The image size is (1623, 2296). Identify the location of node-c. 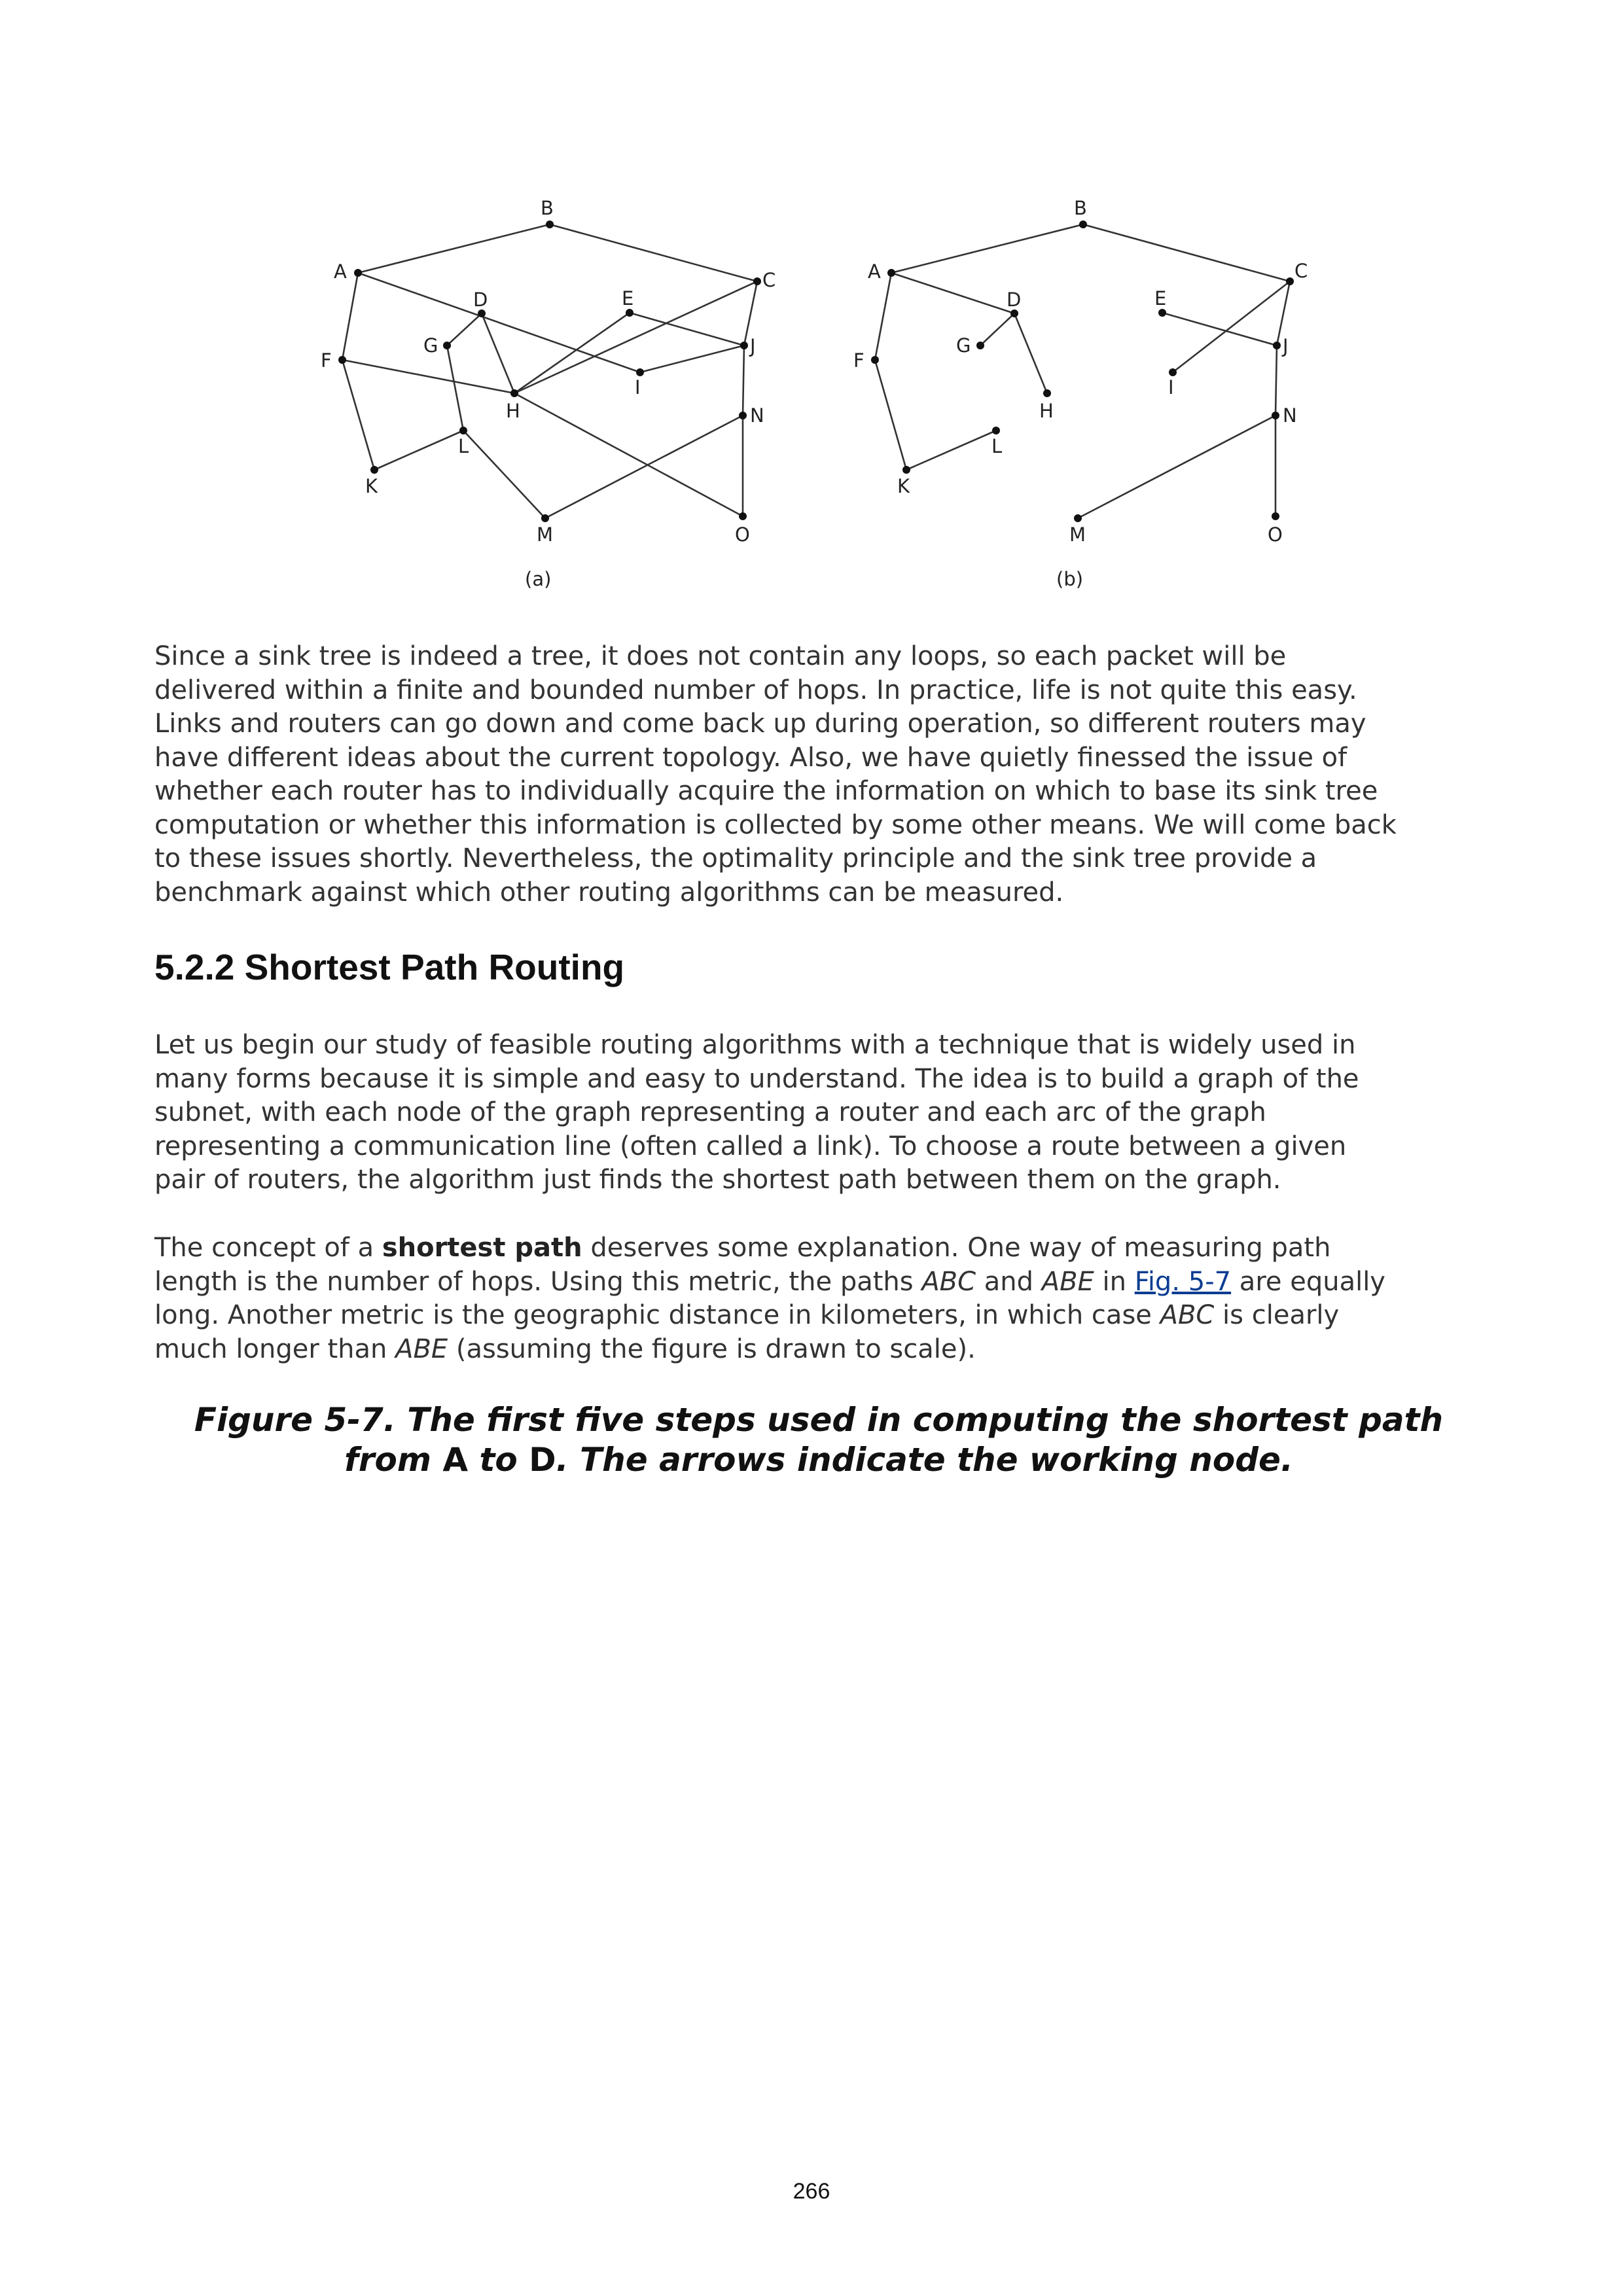
(757, 281).